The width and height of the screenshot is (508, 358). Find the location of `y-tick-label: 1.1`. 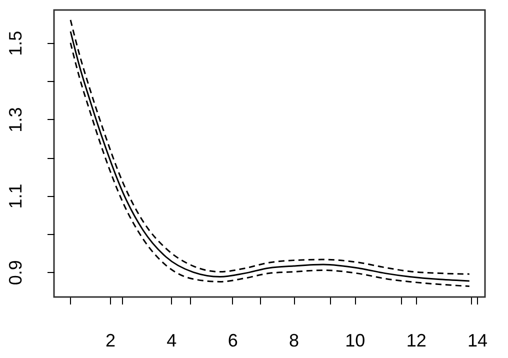

y-tick-label: 1.1 is located at coordinates (16, 196).